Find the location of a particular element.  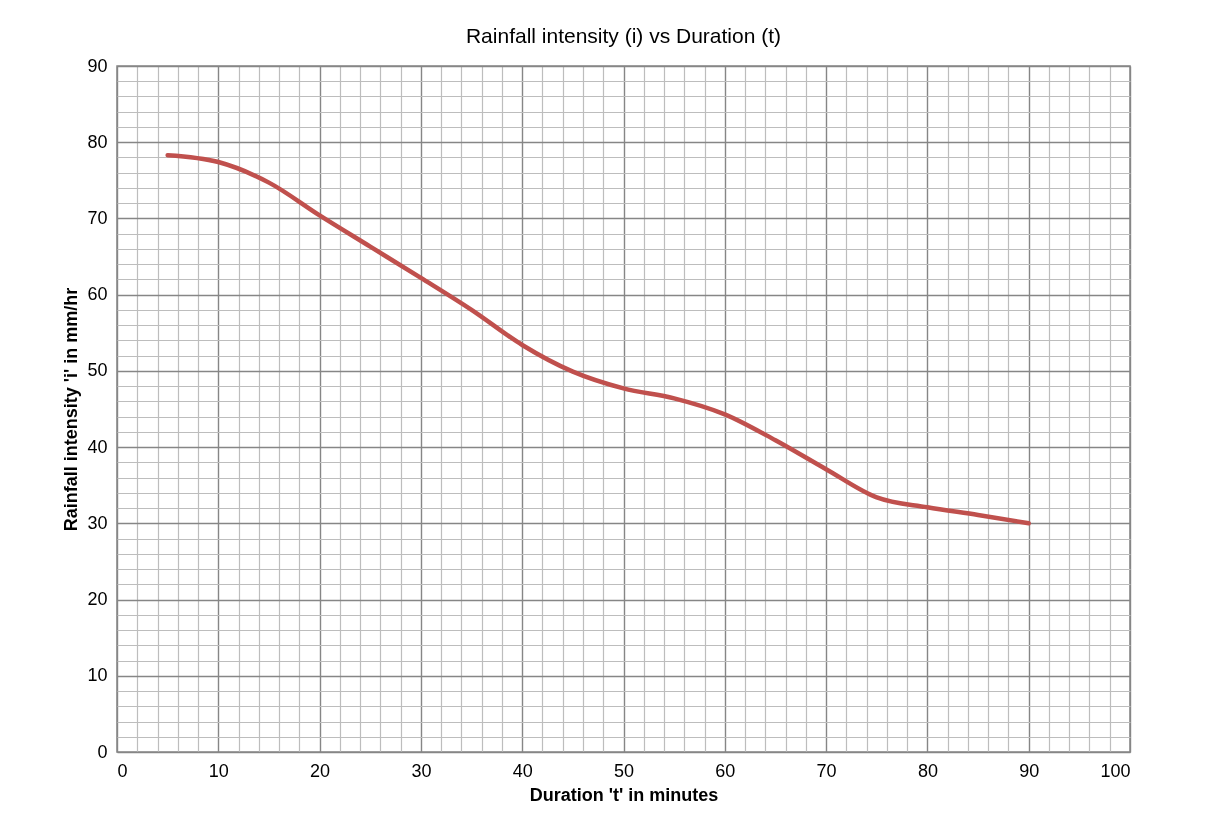

x-tick-label: 40 is located at coordinates (522, 770).